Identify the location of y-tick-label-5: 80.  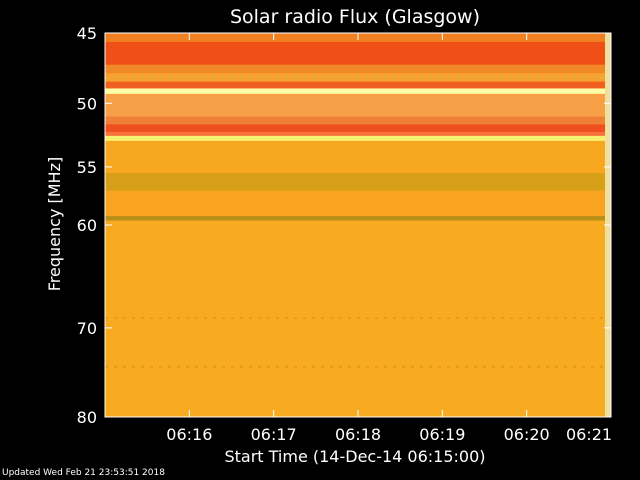
(87, 417).